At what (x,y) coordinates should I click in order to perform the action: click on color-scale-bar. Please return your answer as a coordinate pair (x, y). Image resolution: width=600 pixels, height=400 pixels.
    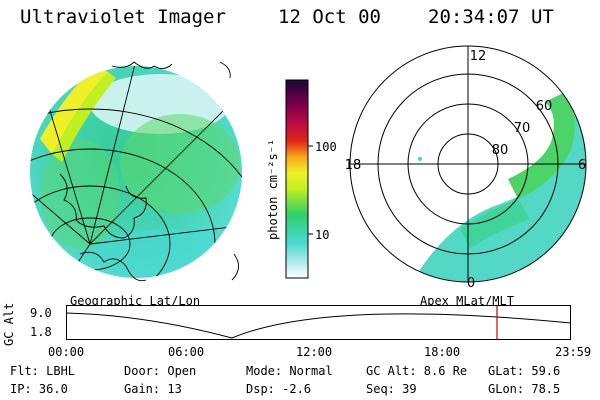
    Looking at the image, I should click on (299, 179).